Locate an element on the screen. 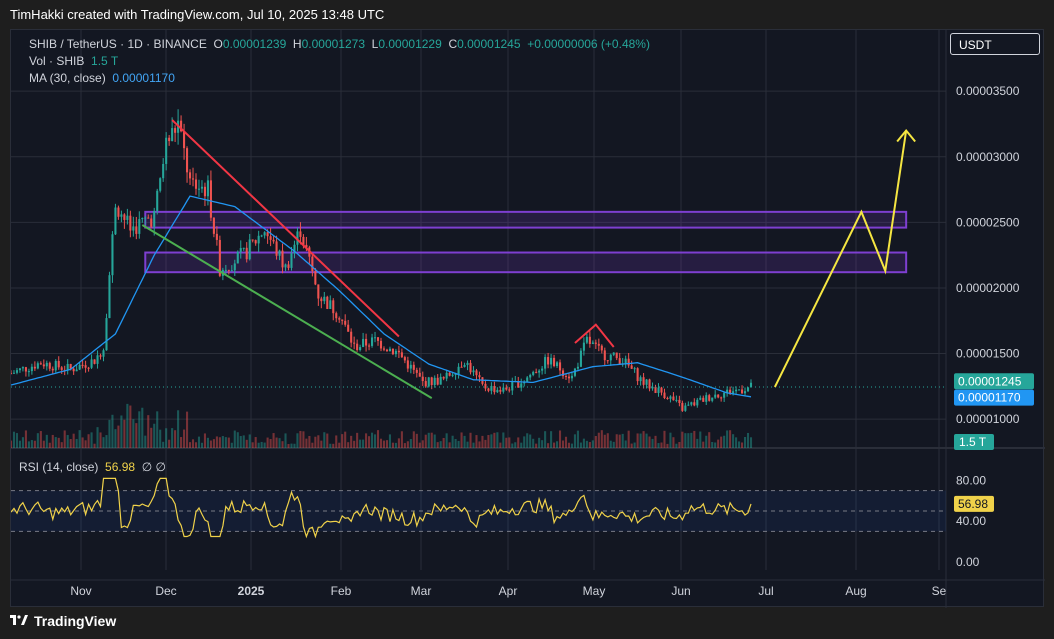 The width and height of the screenshot is (1054, 639). x-tick-label: May is located at coordinates (594, 591).